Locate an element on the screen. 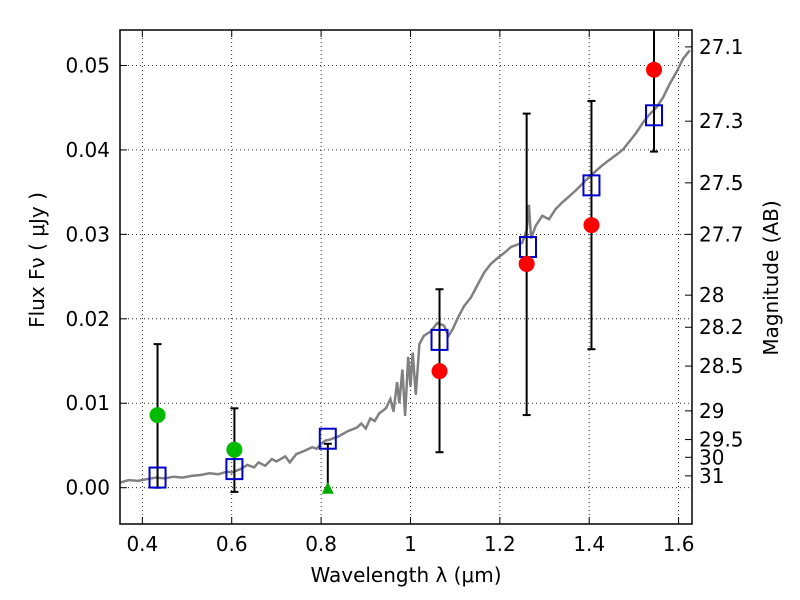 The height and width of the screenshot is (600, 800). y2-axis-label: Magnitude (AB) is located at coordinates (771, 277).